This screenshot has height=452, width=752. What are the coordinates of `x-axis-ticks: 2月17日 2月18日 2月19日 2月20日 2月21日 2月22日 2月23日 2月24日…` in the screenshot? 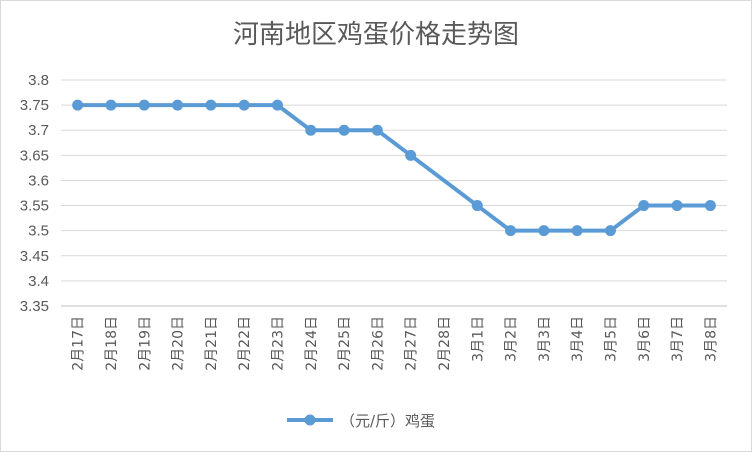 It's located at (395, 343).